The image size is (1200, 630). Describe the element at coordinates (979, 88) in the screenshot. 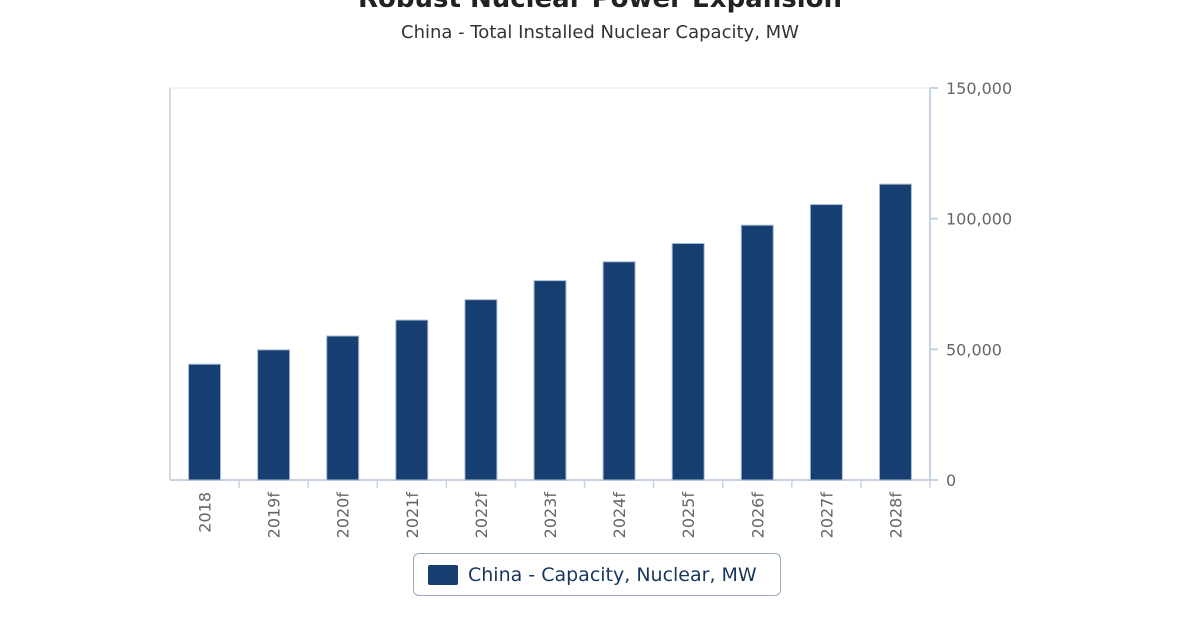

I see `y-tick-label: 150,000` at that location.